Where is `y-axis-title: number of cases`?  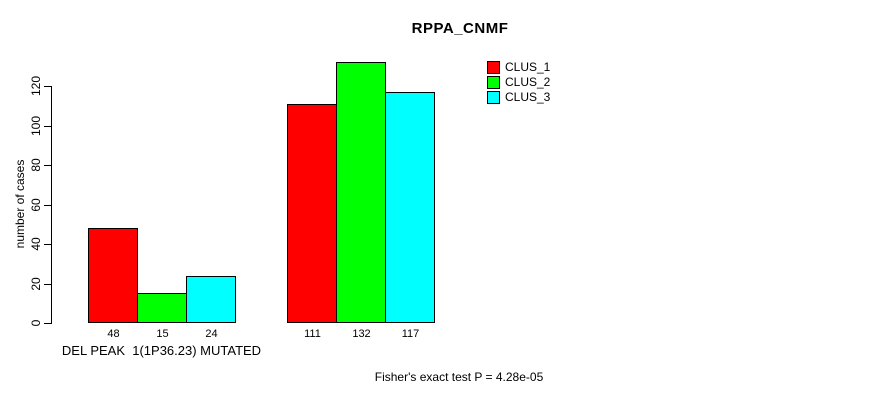 y-axis-title: number of cases is located at coordinates (20, 204).